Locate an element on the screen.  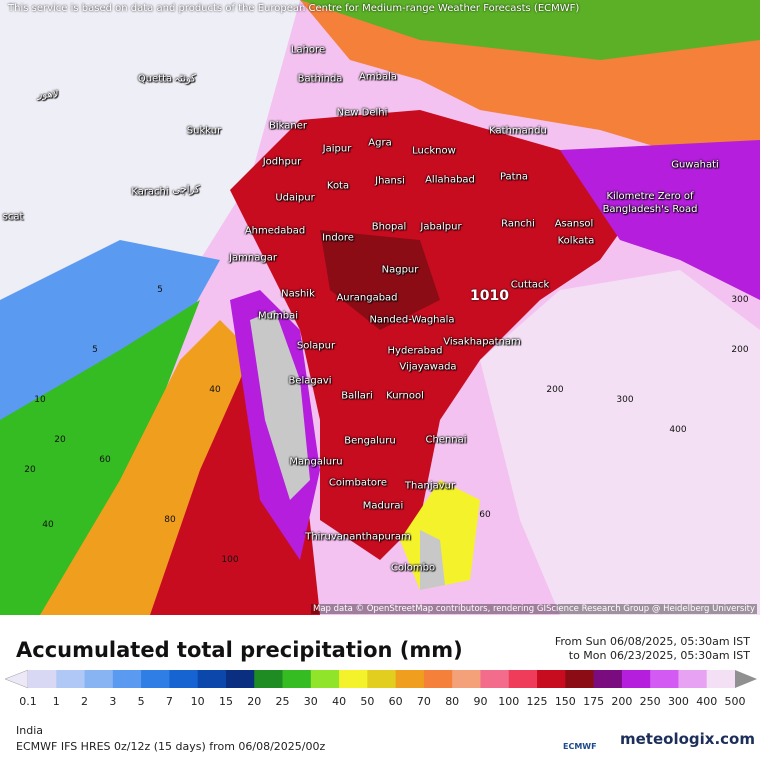
period-to: to Mon 06/23/2025, 05:30am IST is located at coordinates (659, 655).